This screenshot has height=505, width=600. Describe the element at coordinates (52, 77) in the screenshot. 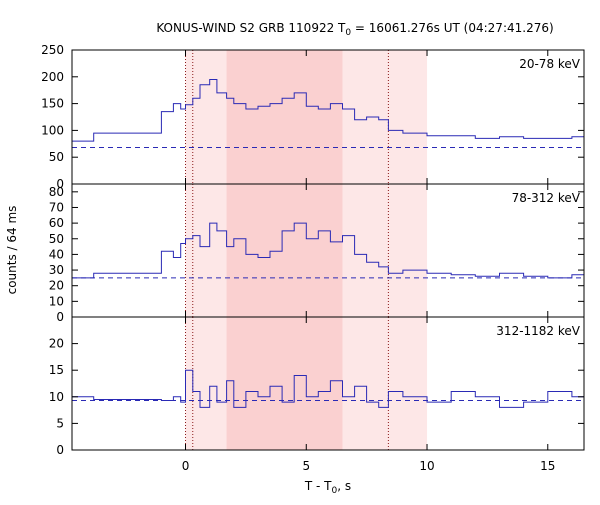

I see `y-tick-label: 200` at that location.